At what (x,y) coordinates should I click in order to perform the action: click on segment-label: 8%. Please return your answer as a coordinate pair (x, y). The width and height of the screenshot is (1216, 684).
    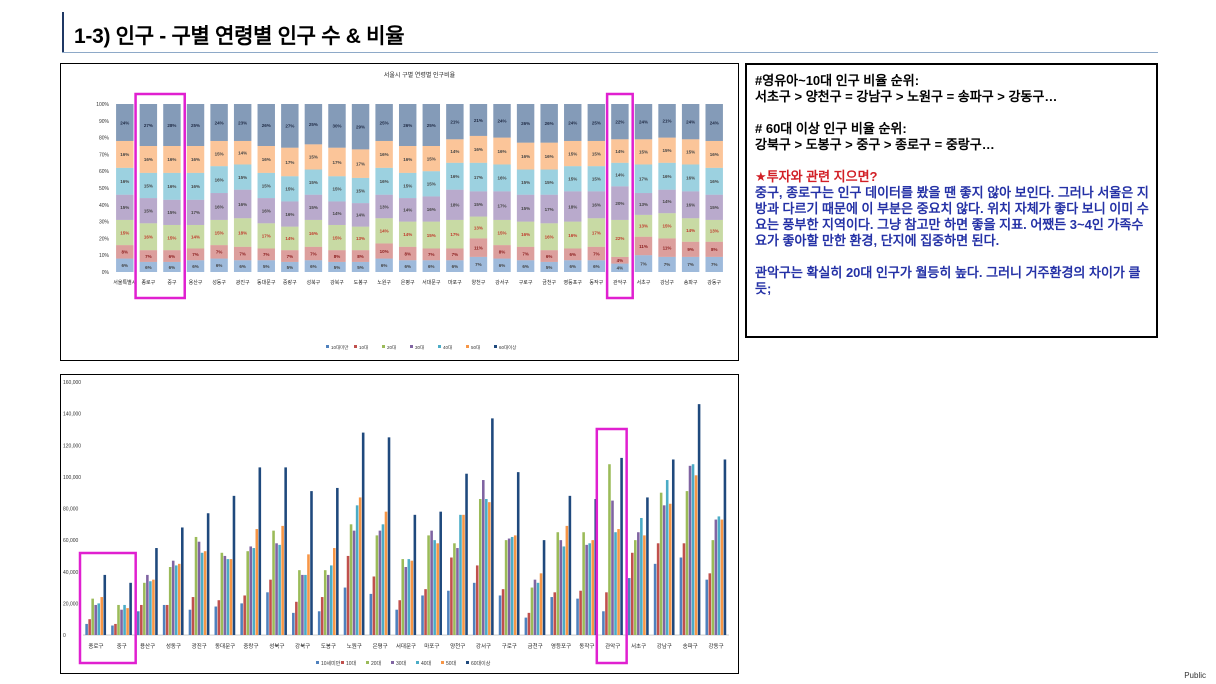
    Looking at the image, I should click on (407, 253).